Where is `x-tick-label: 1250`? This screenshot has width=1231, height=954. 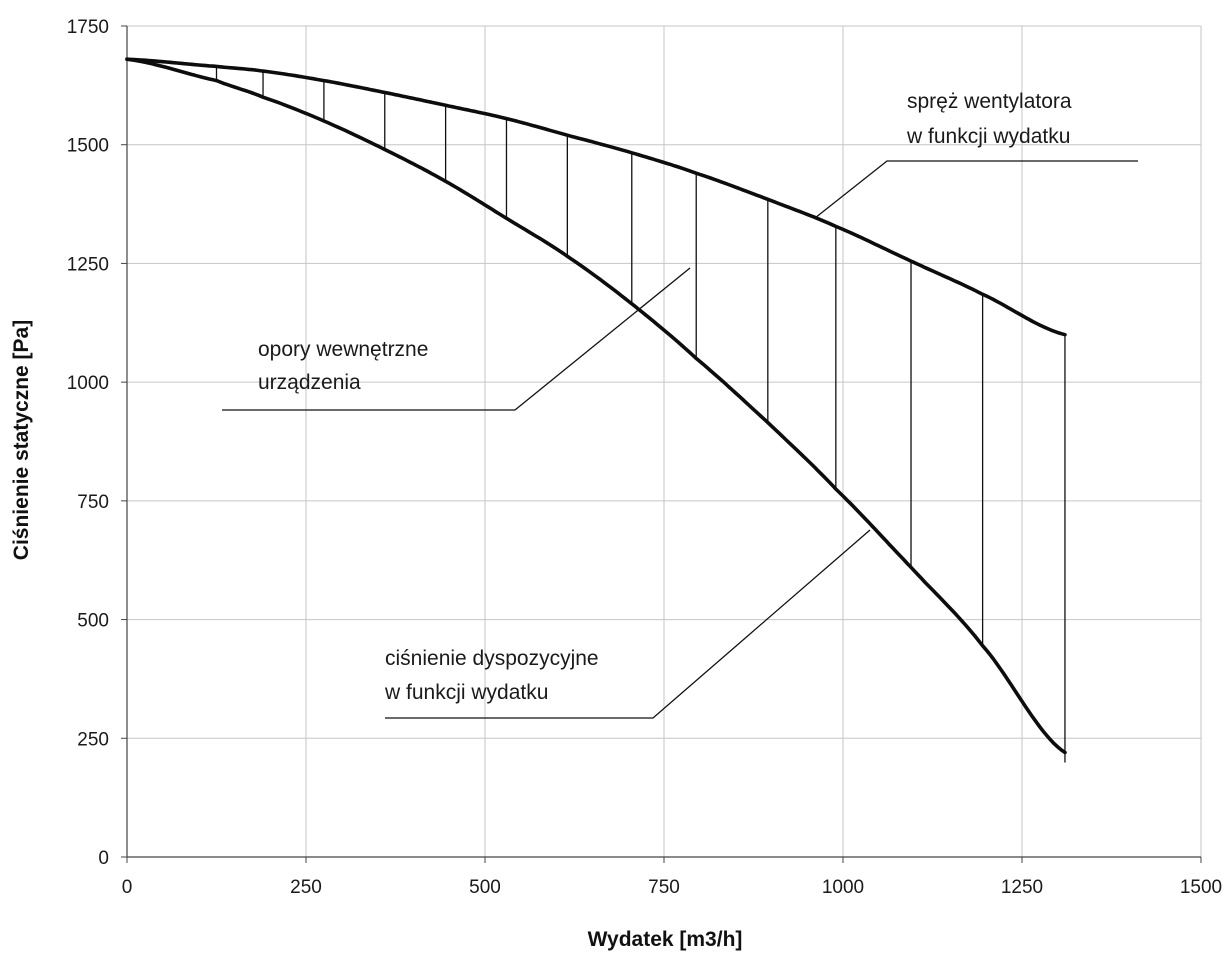 x-tick-label: 1250 is located at coordinates (1022, 887).